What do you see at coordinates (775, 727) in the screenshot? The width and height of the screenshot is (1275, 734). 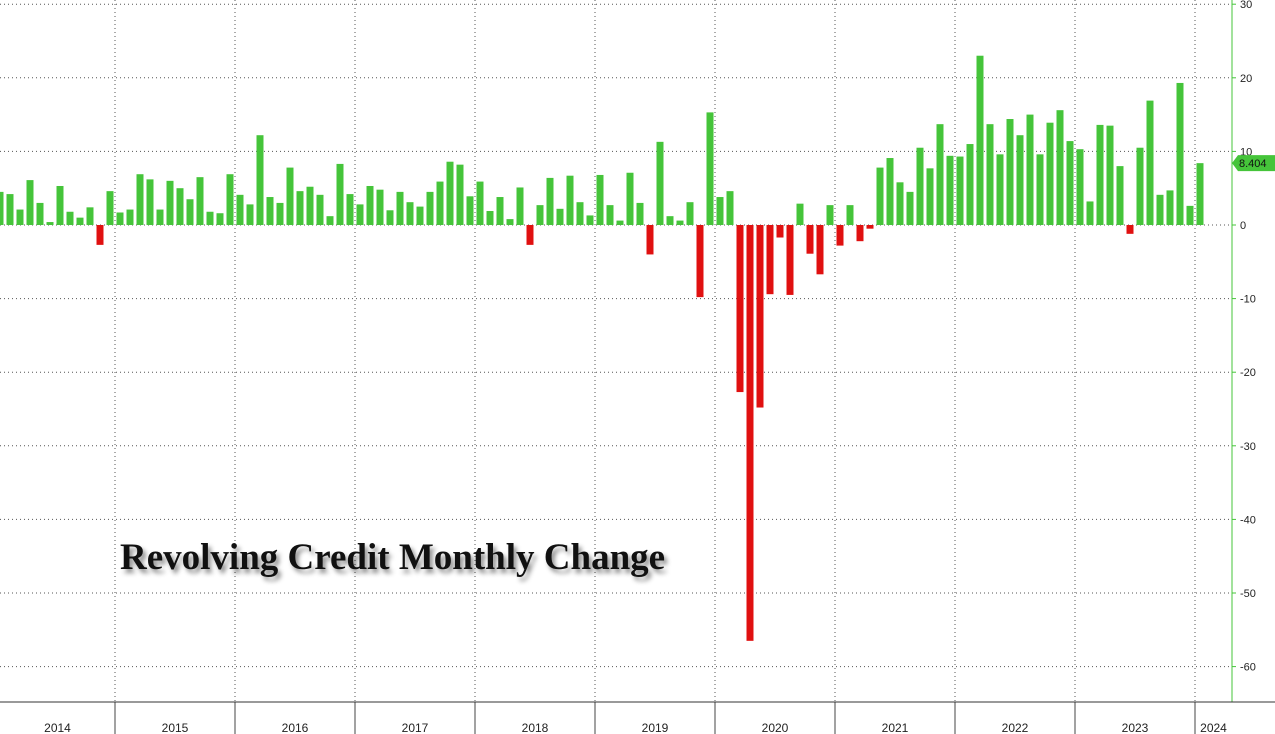 I see `x-axis-label: 2020` at bounding box center [775, 727].